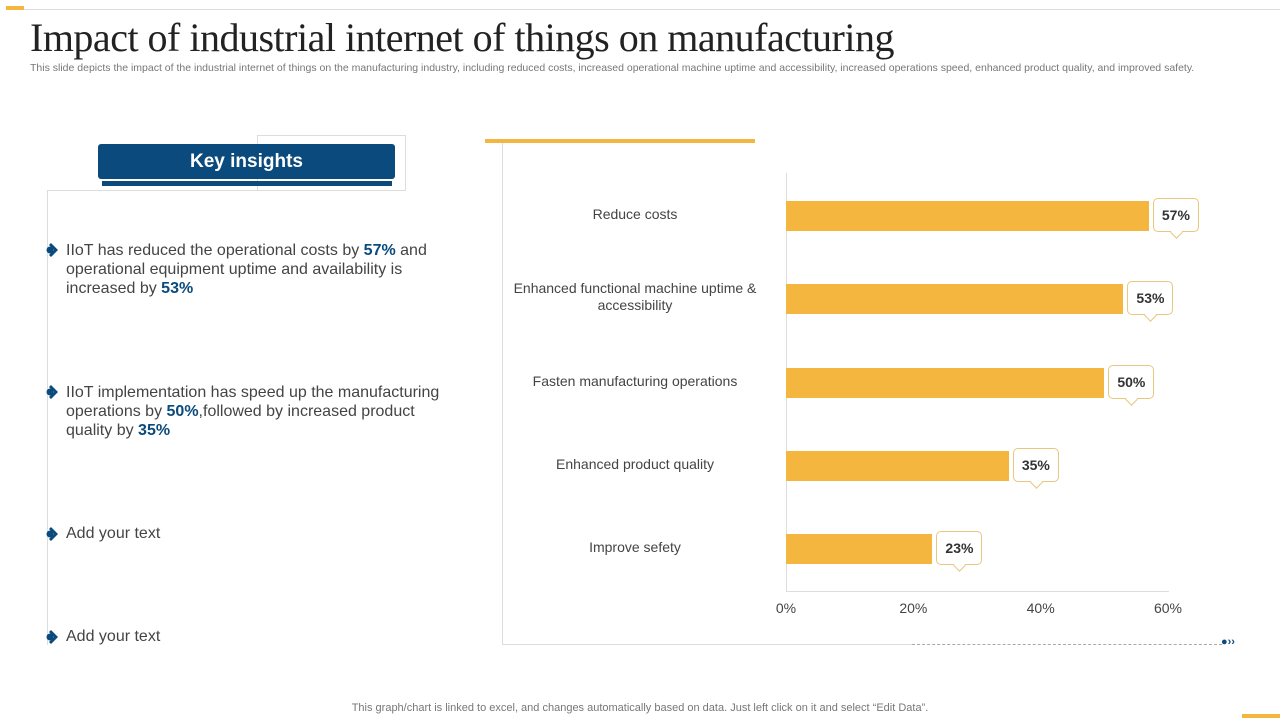 Image resolution: width=1280 pixels, height=720 pixels. Describe the element at coordinates (502, 394) in the screenshot. I see `chart-frame-left` at that location.